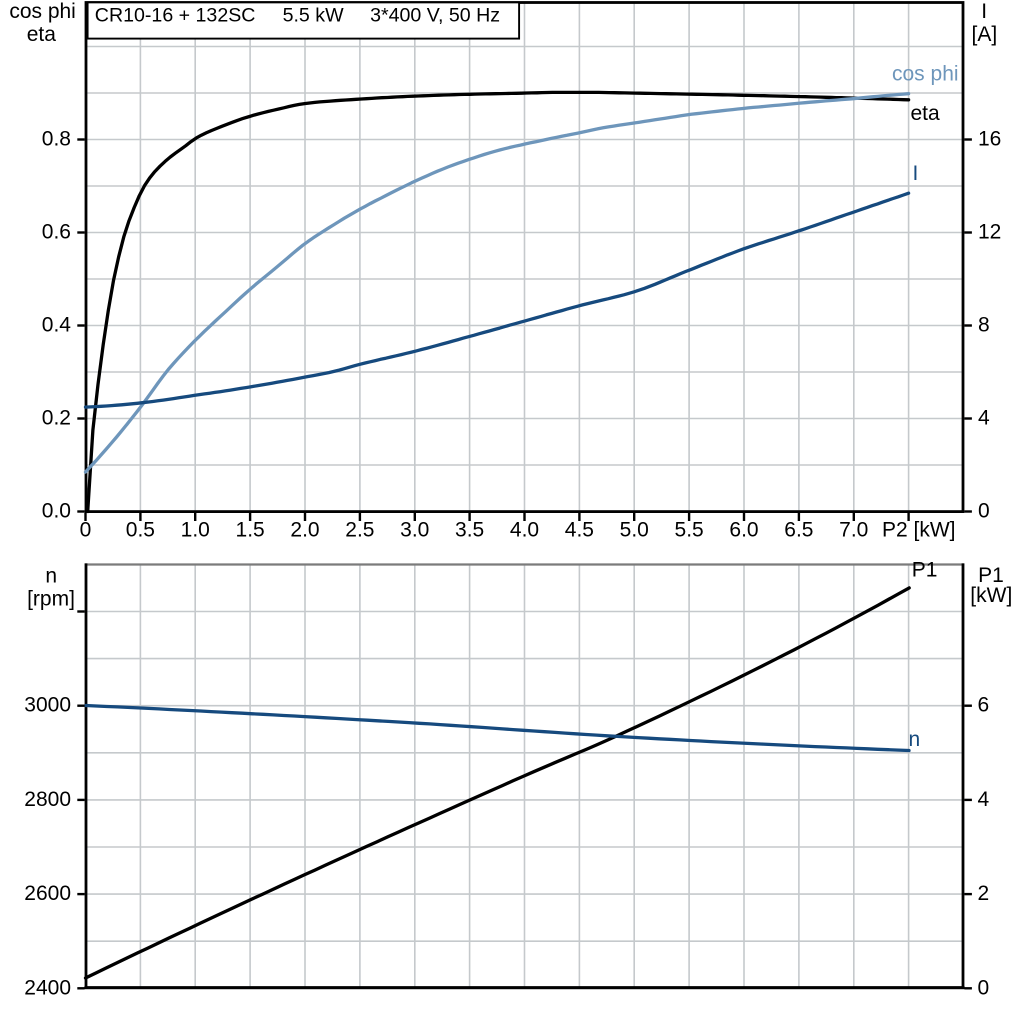  What do you see at coordinates (414, 529) in the screenshot?
I see `svg-text: 3.0` at bounding box center [414, 529].